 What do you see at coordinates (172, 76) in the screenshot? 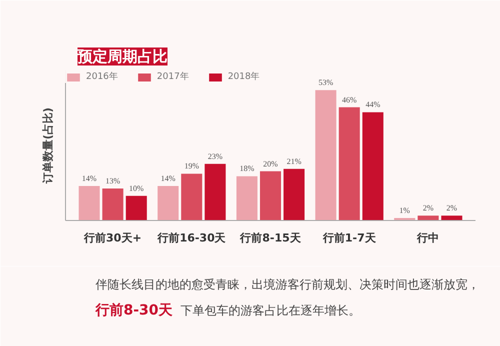
I see `legend-label: 2017年` at bounding box center [172, 76].